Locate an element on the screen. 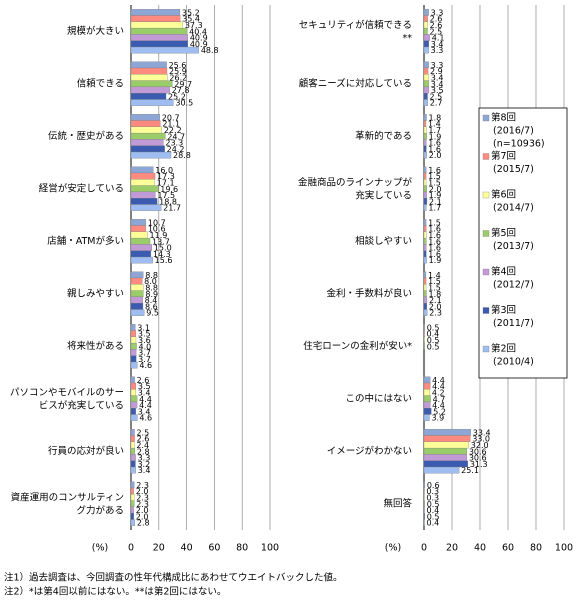  value-label: 30.6 is located at coordinates (478, 451).